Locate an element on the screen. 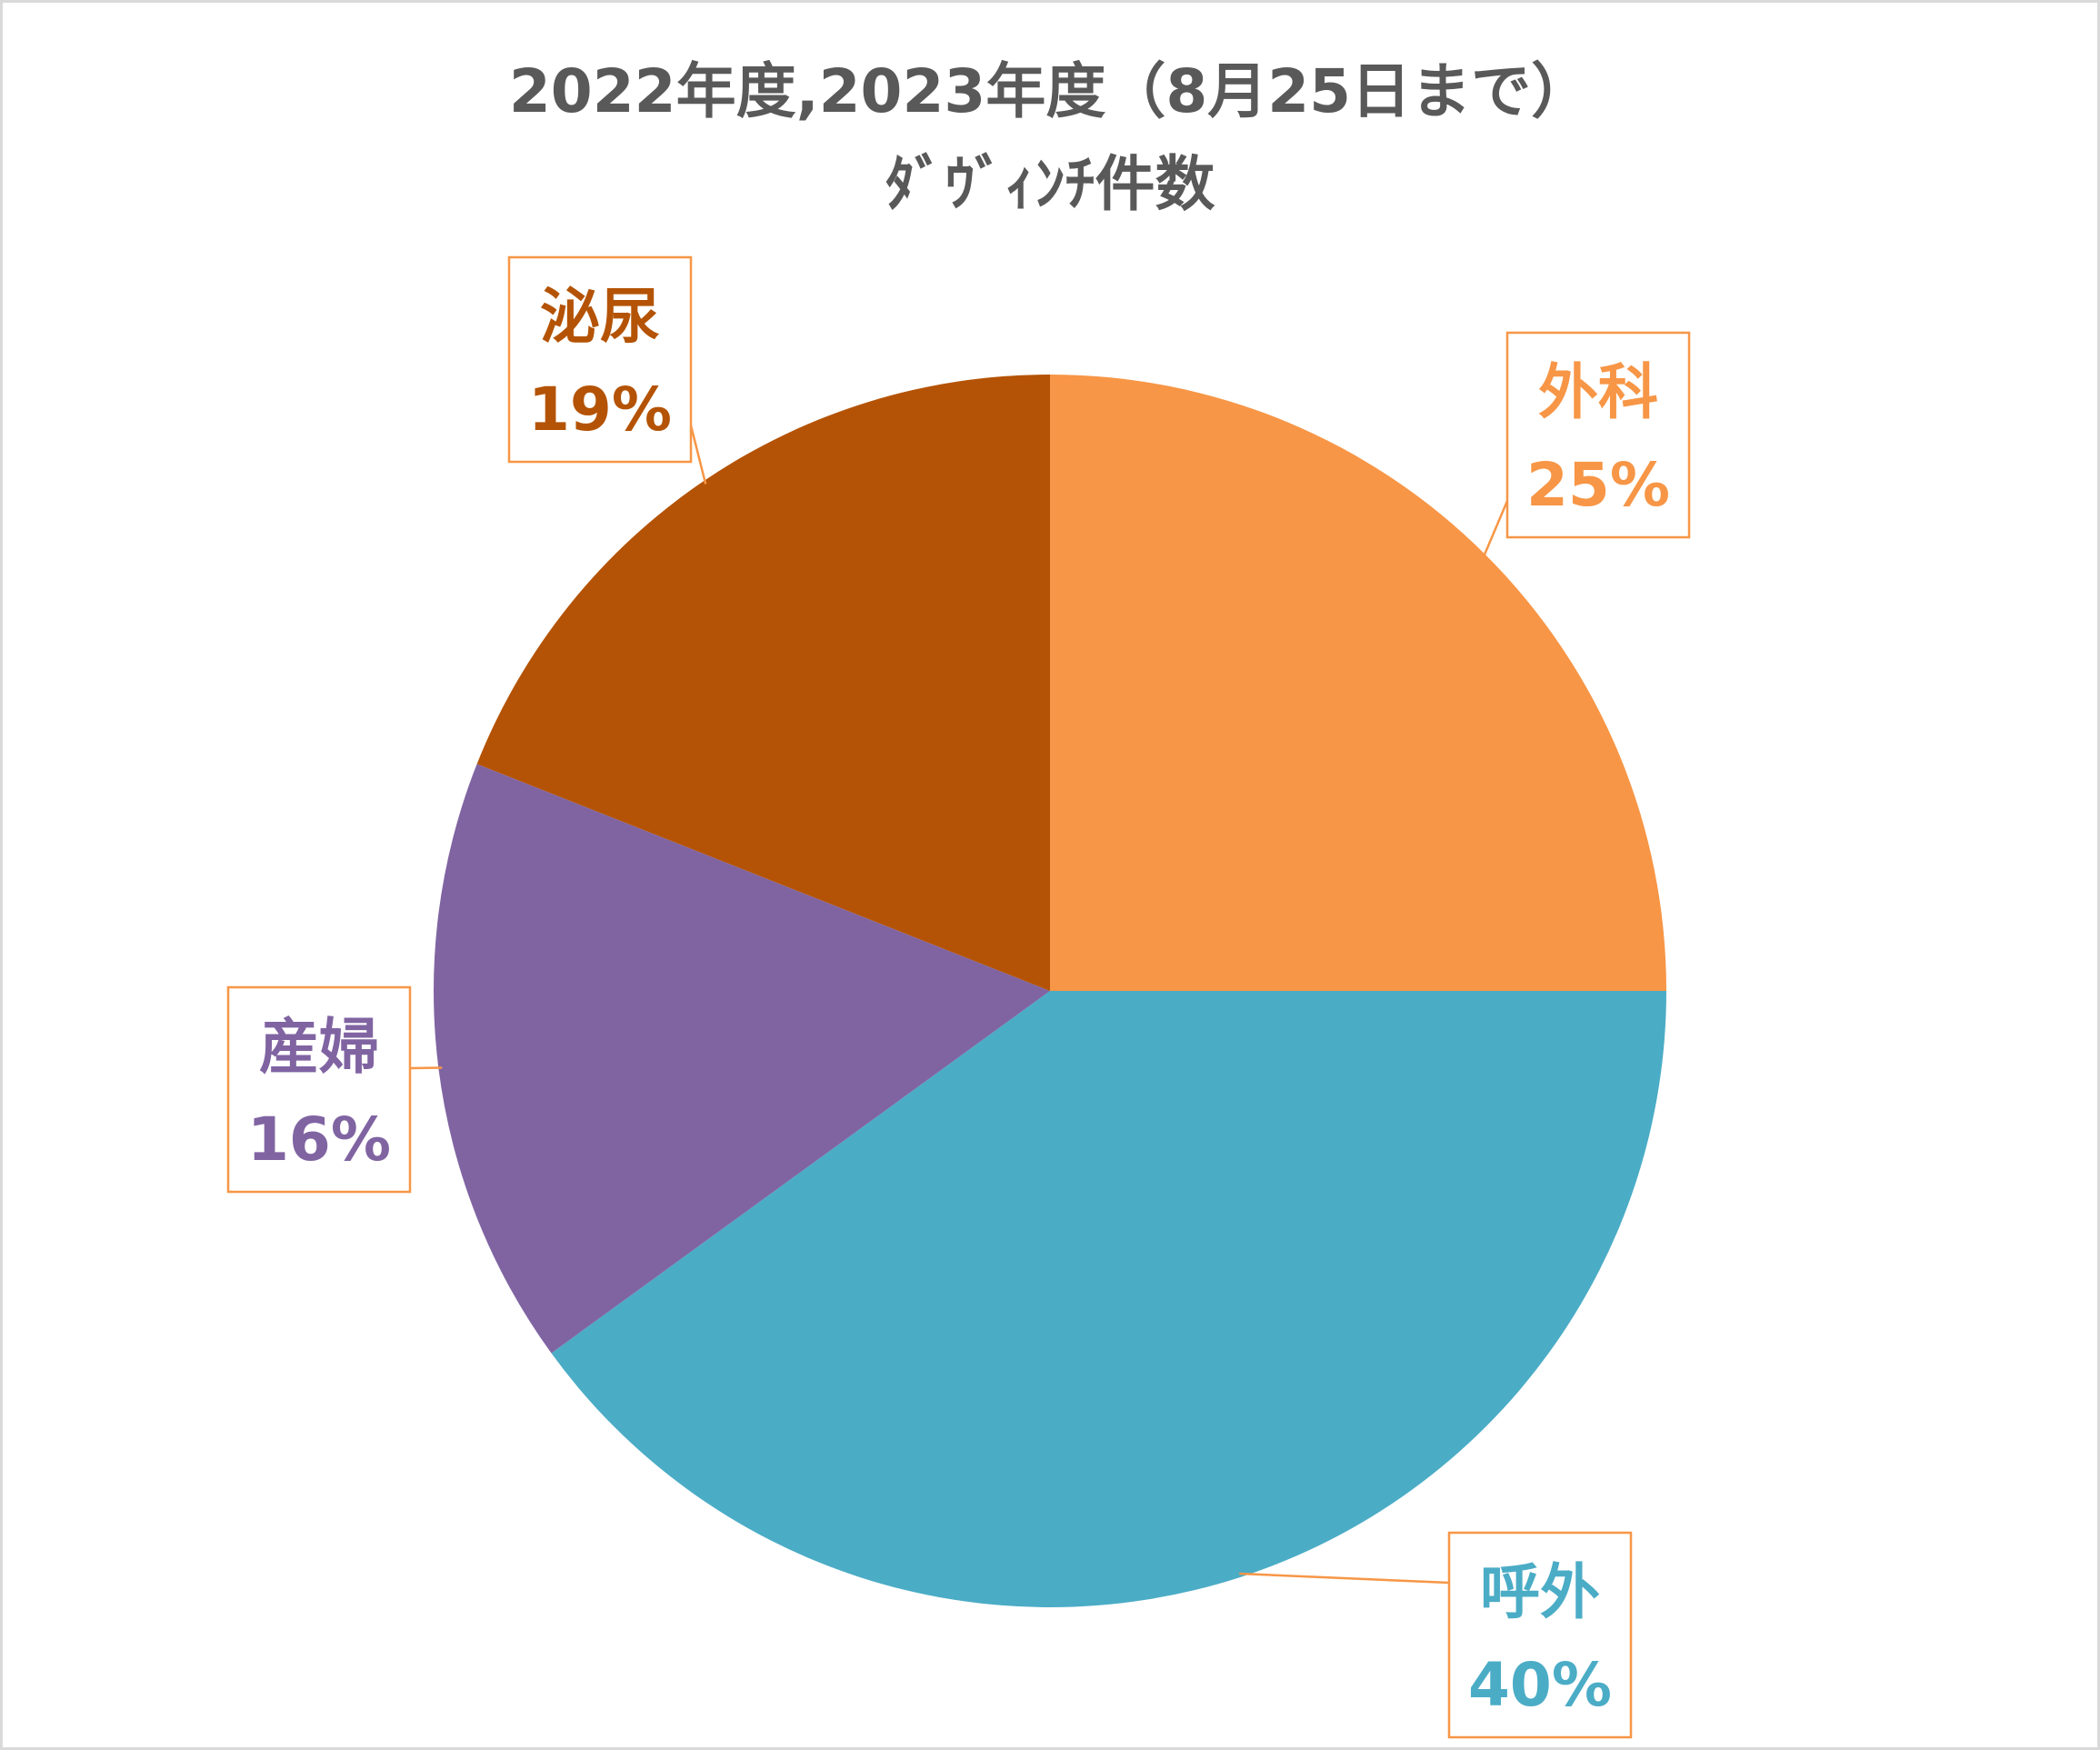 The height and width of the screenshot is (1750, 2100). data-label-percent-2: 40% is located at coordinates (1540, 1685).